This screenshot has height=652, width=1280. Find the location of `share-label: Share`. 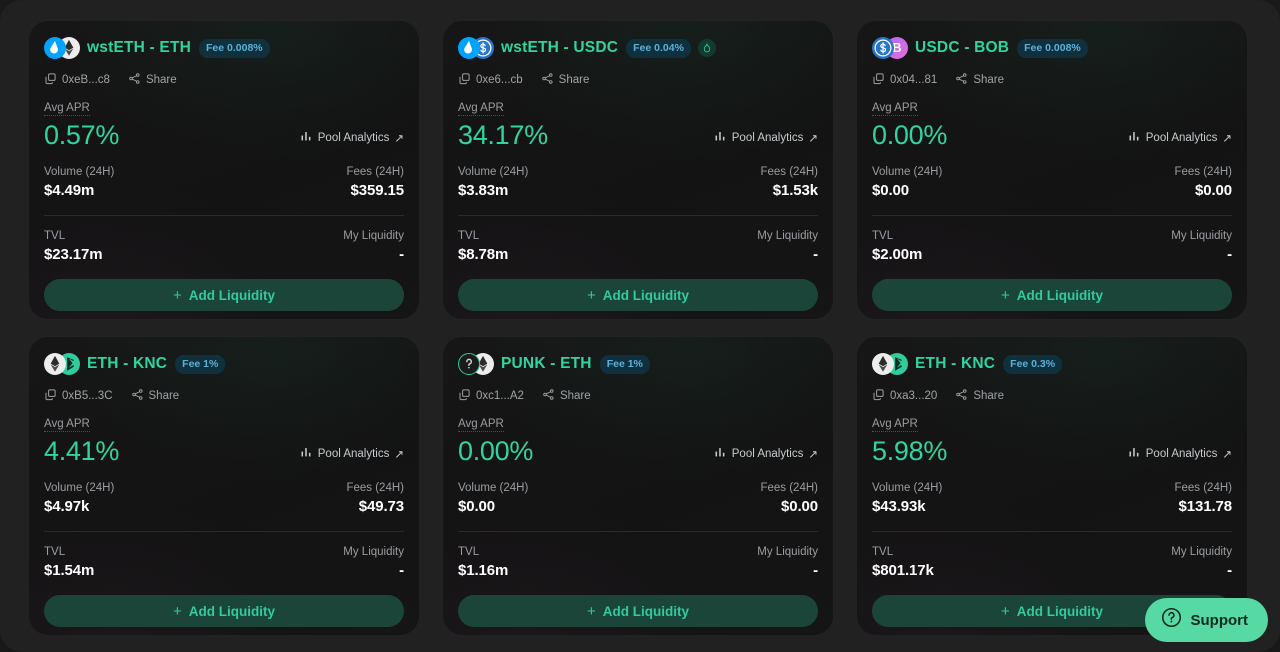

share-label: Share is located at coordinates (575, 396).